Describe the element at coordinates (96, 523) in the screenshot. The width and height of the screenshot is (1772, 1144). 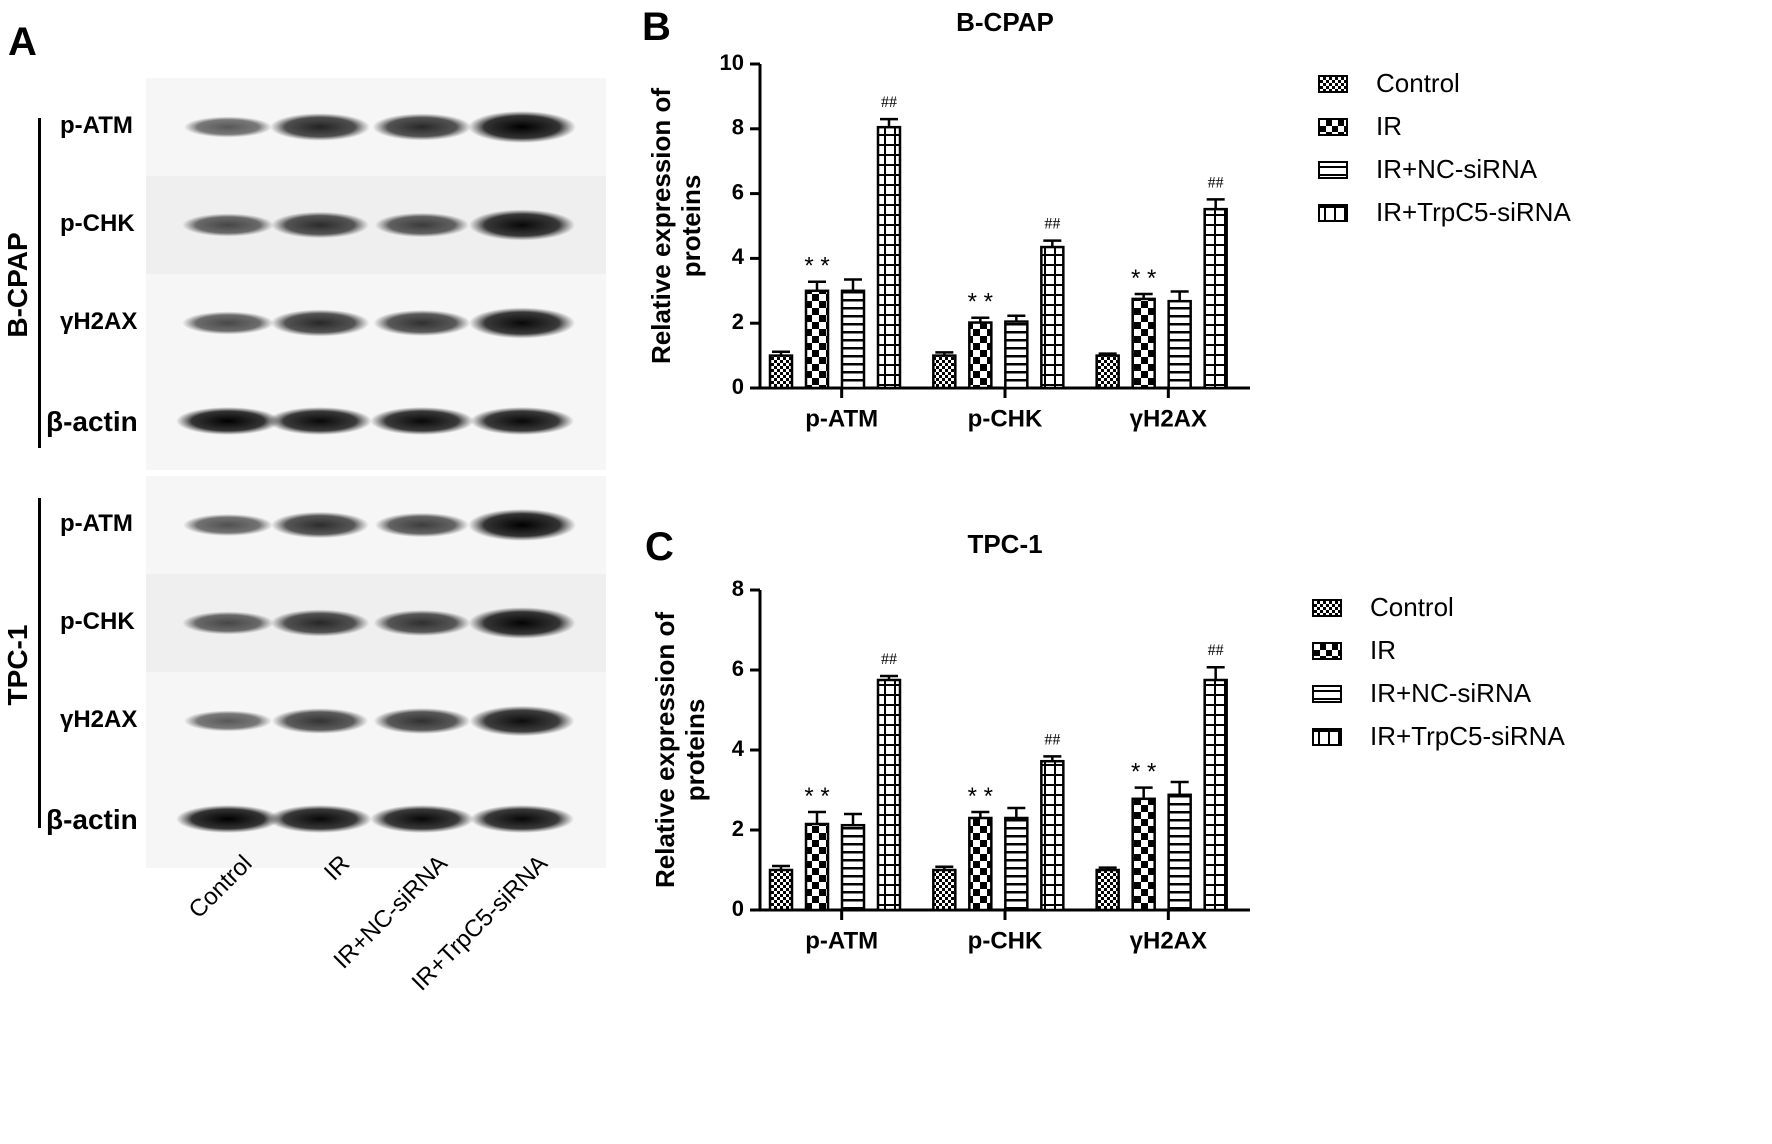
I see `blot-row-label: p-ATM` at that location.